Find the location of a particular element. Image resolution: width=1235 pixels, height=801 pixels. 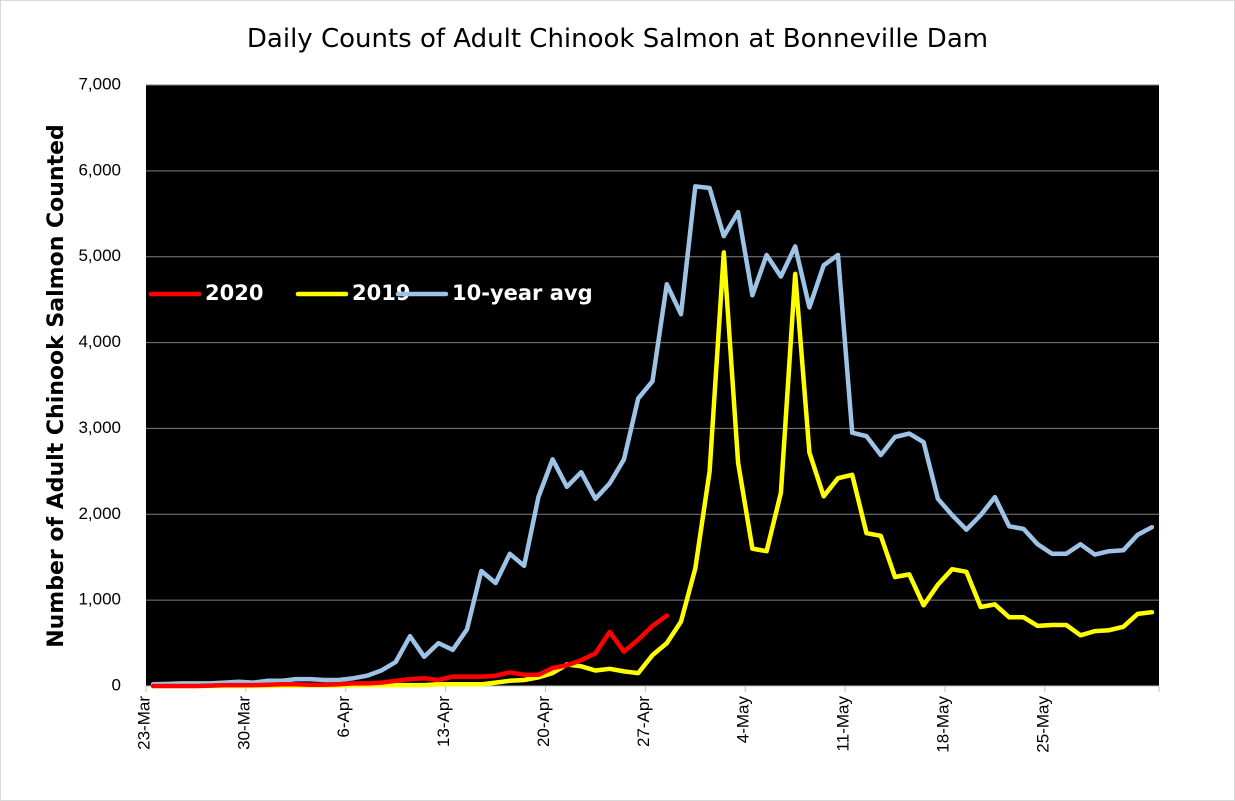

x-tick-label: 23-Mar is located at coordinates (143, 723).